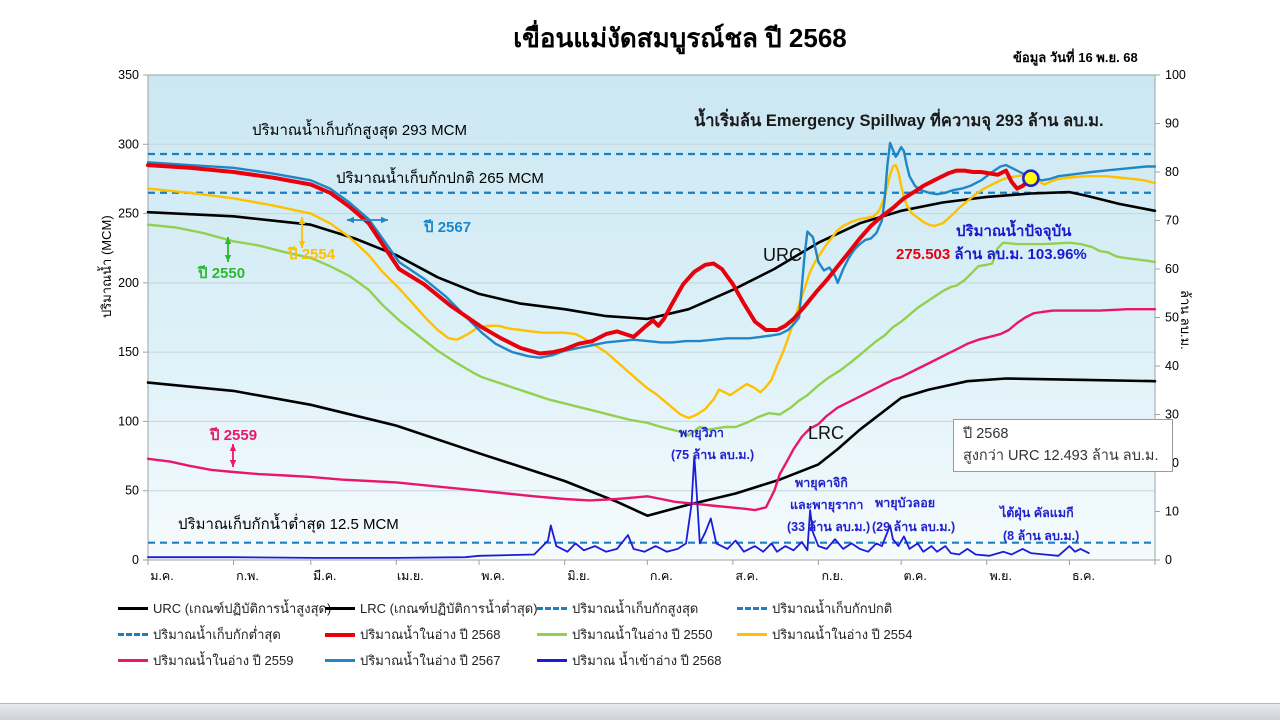  Describe the element at coordinates (661, 576) in the screenshot. I see `x-tick-label: ก.ค.` at that location.